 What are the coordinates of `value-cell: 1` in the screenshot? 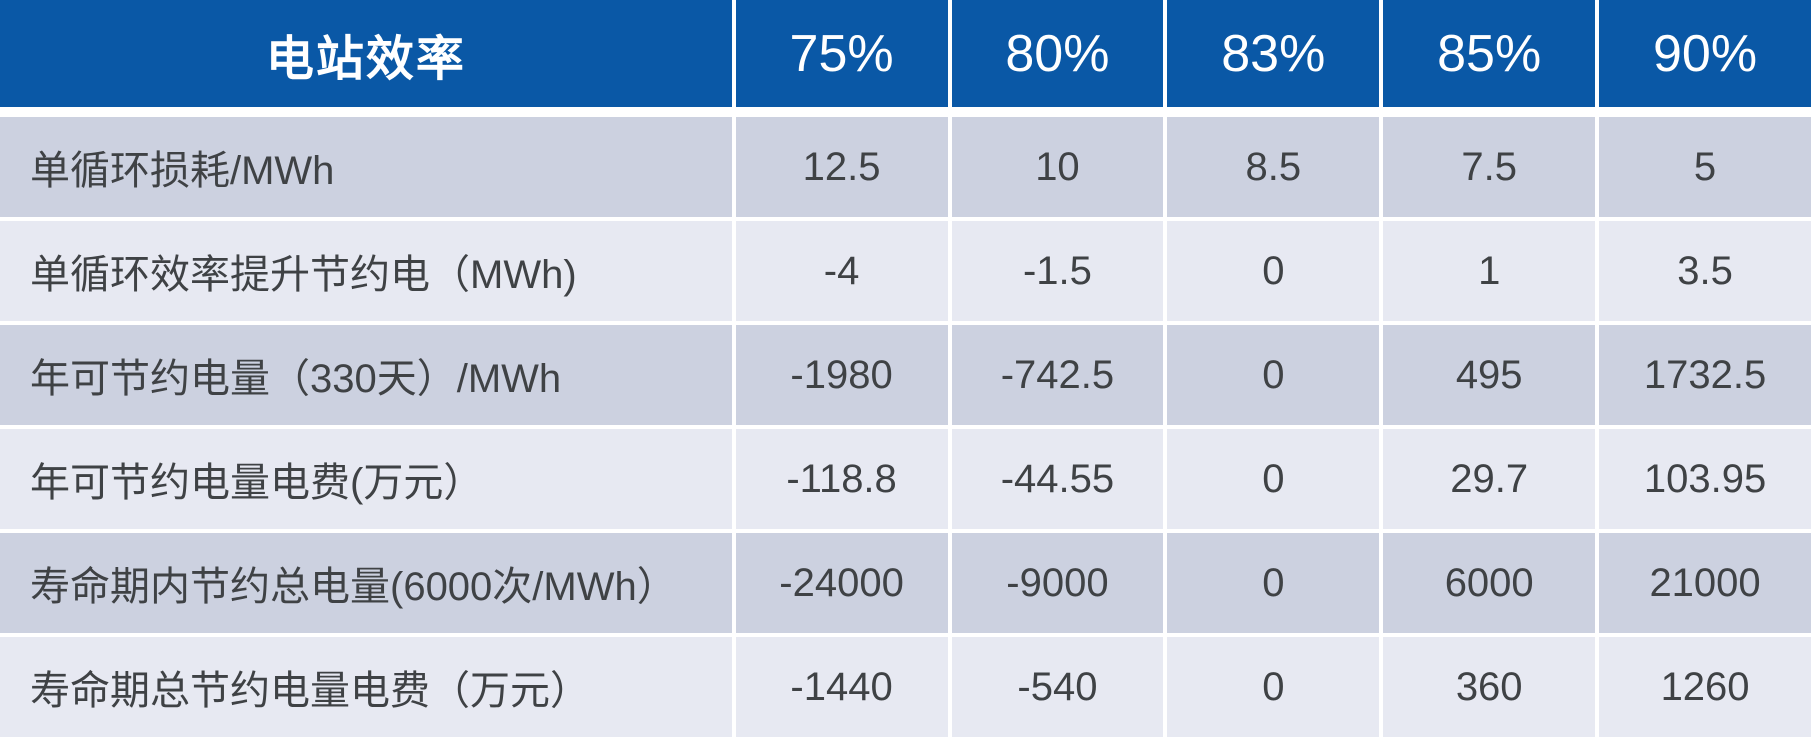 It's located at (1489, 271).